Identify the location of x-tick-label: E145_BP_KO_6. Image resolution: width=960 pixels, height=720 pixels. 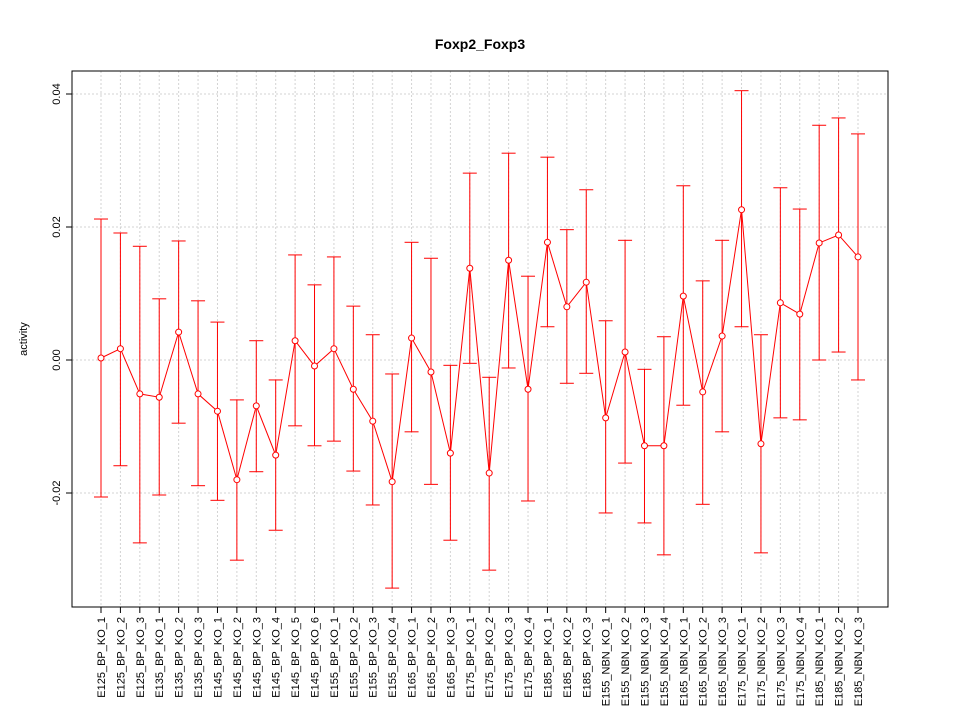
(316, 657).